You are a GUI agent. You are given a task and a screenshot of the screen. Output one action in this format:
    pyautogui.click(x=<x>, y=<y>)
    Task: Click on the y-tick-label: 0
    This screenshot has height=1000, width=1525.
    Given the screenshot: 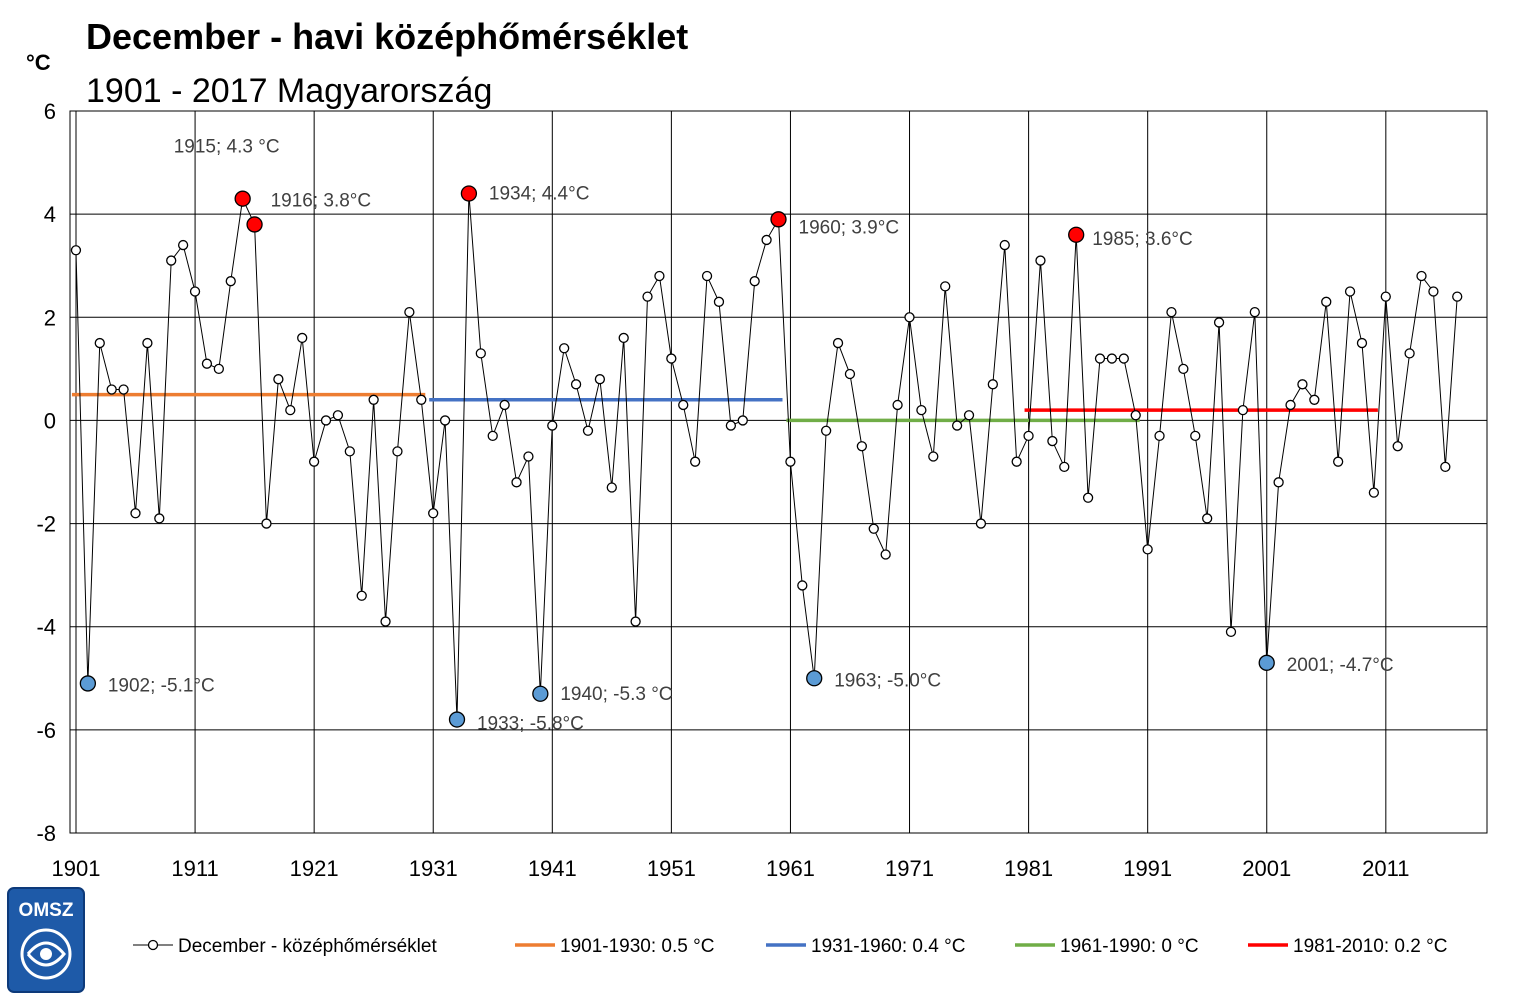 What is the action you would take?
    pyautogui.click(x=50, y=420)
    